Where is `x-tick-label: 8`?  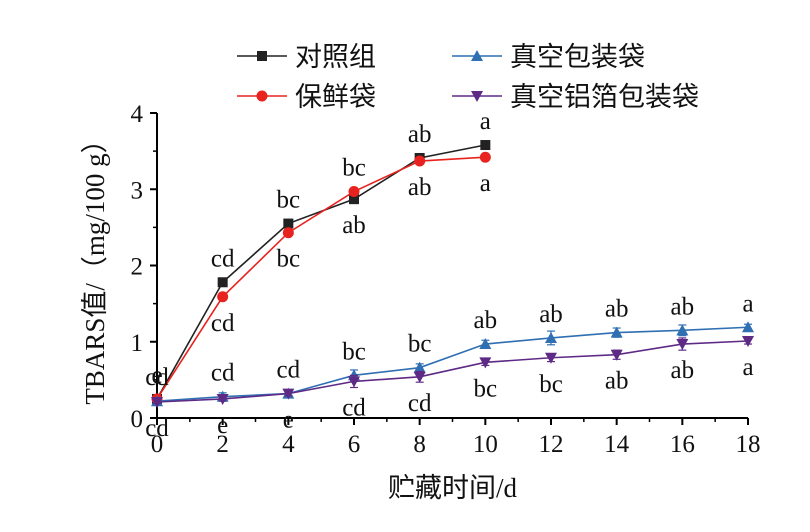 x-tick-label: 8 is located at coordinates (419, 444).